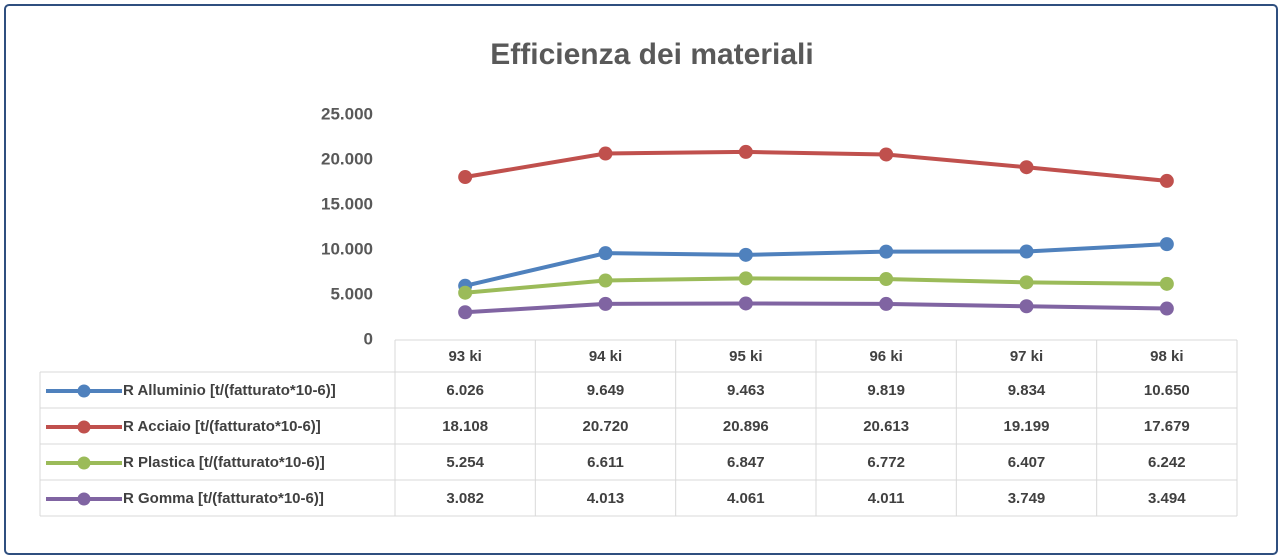 Image resolution: width=1282 pixels, height=559 pixels. I want to click on table-value: 6.611, so click(605, 462).